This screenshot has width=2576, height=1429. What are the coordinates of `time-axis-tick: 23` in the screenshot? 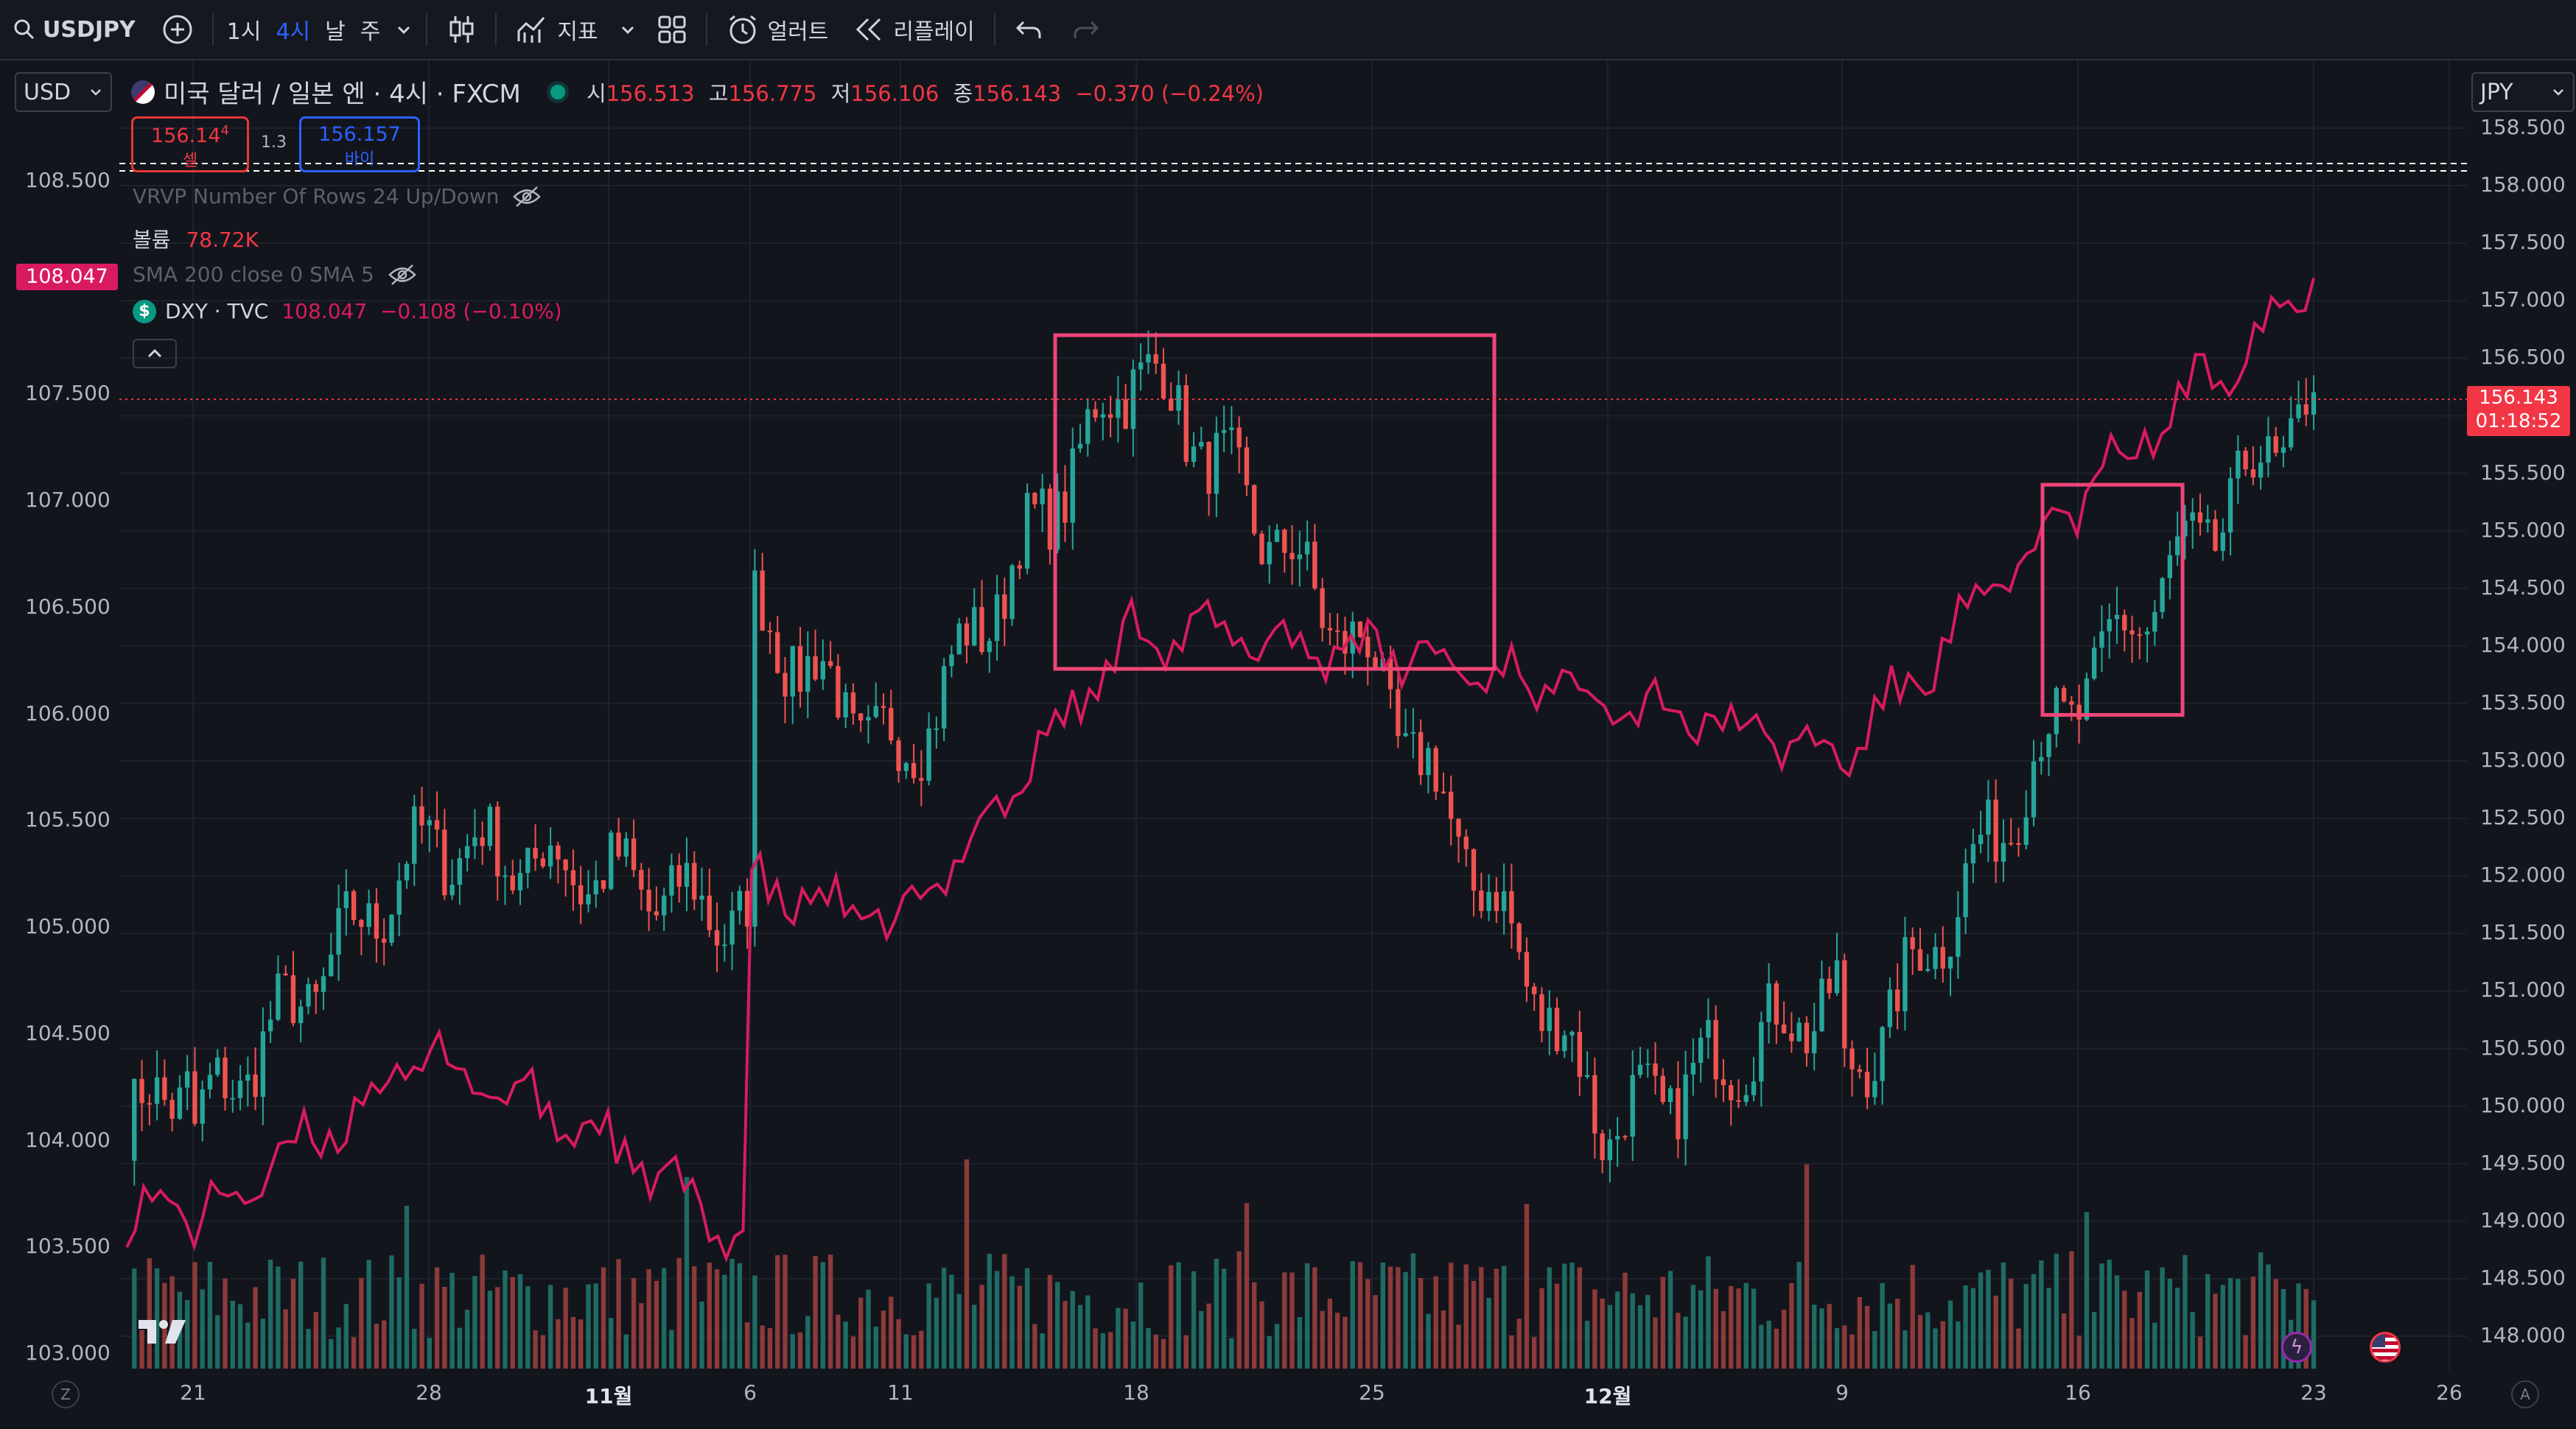 It's located at (2313, 1393).